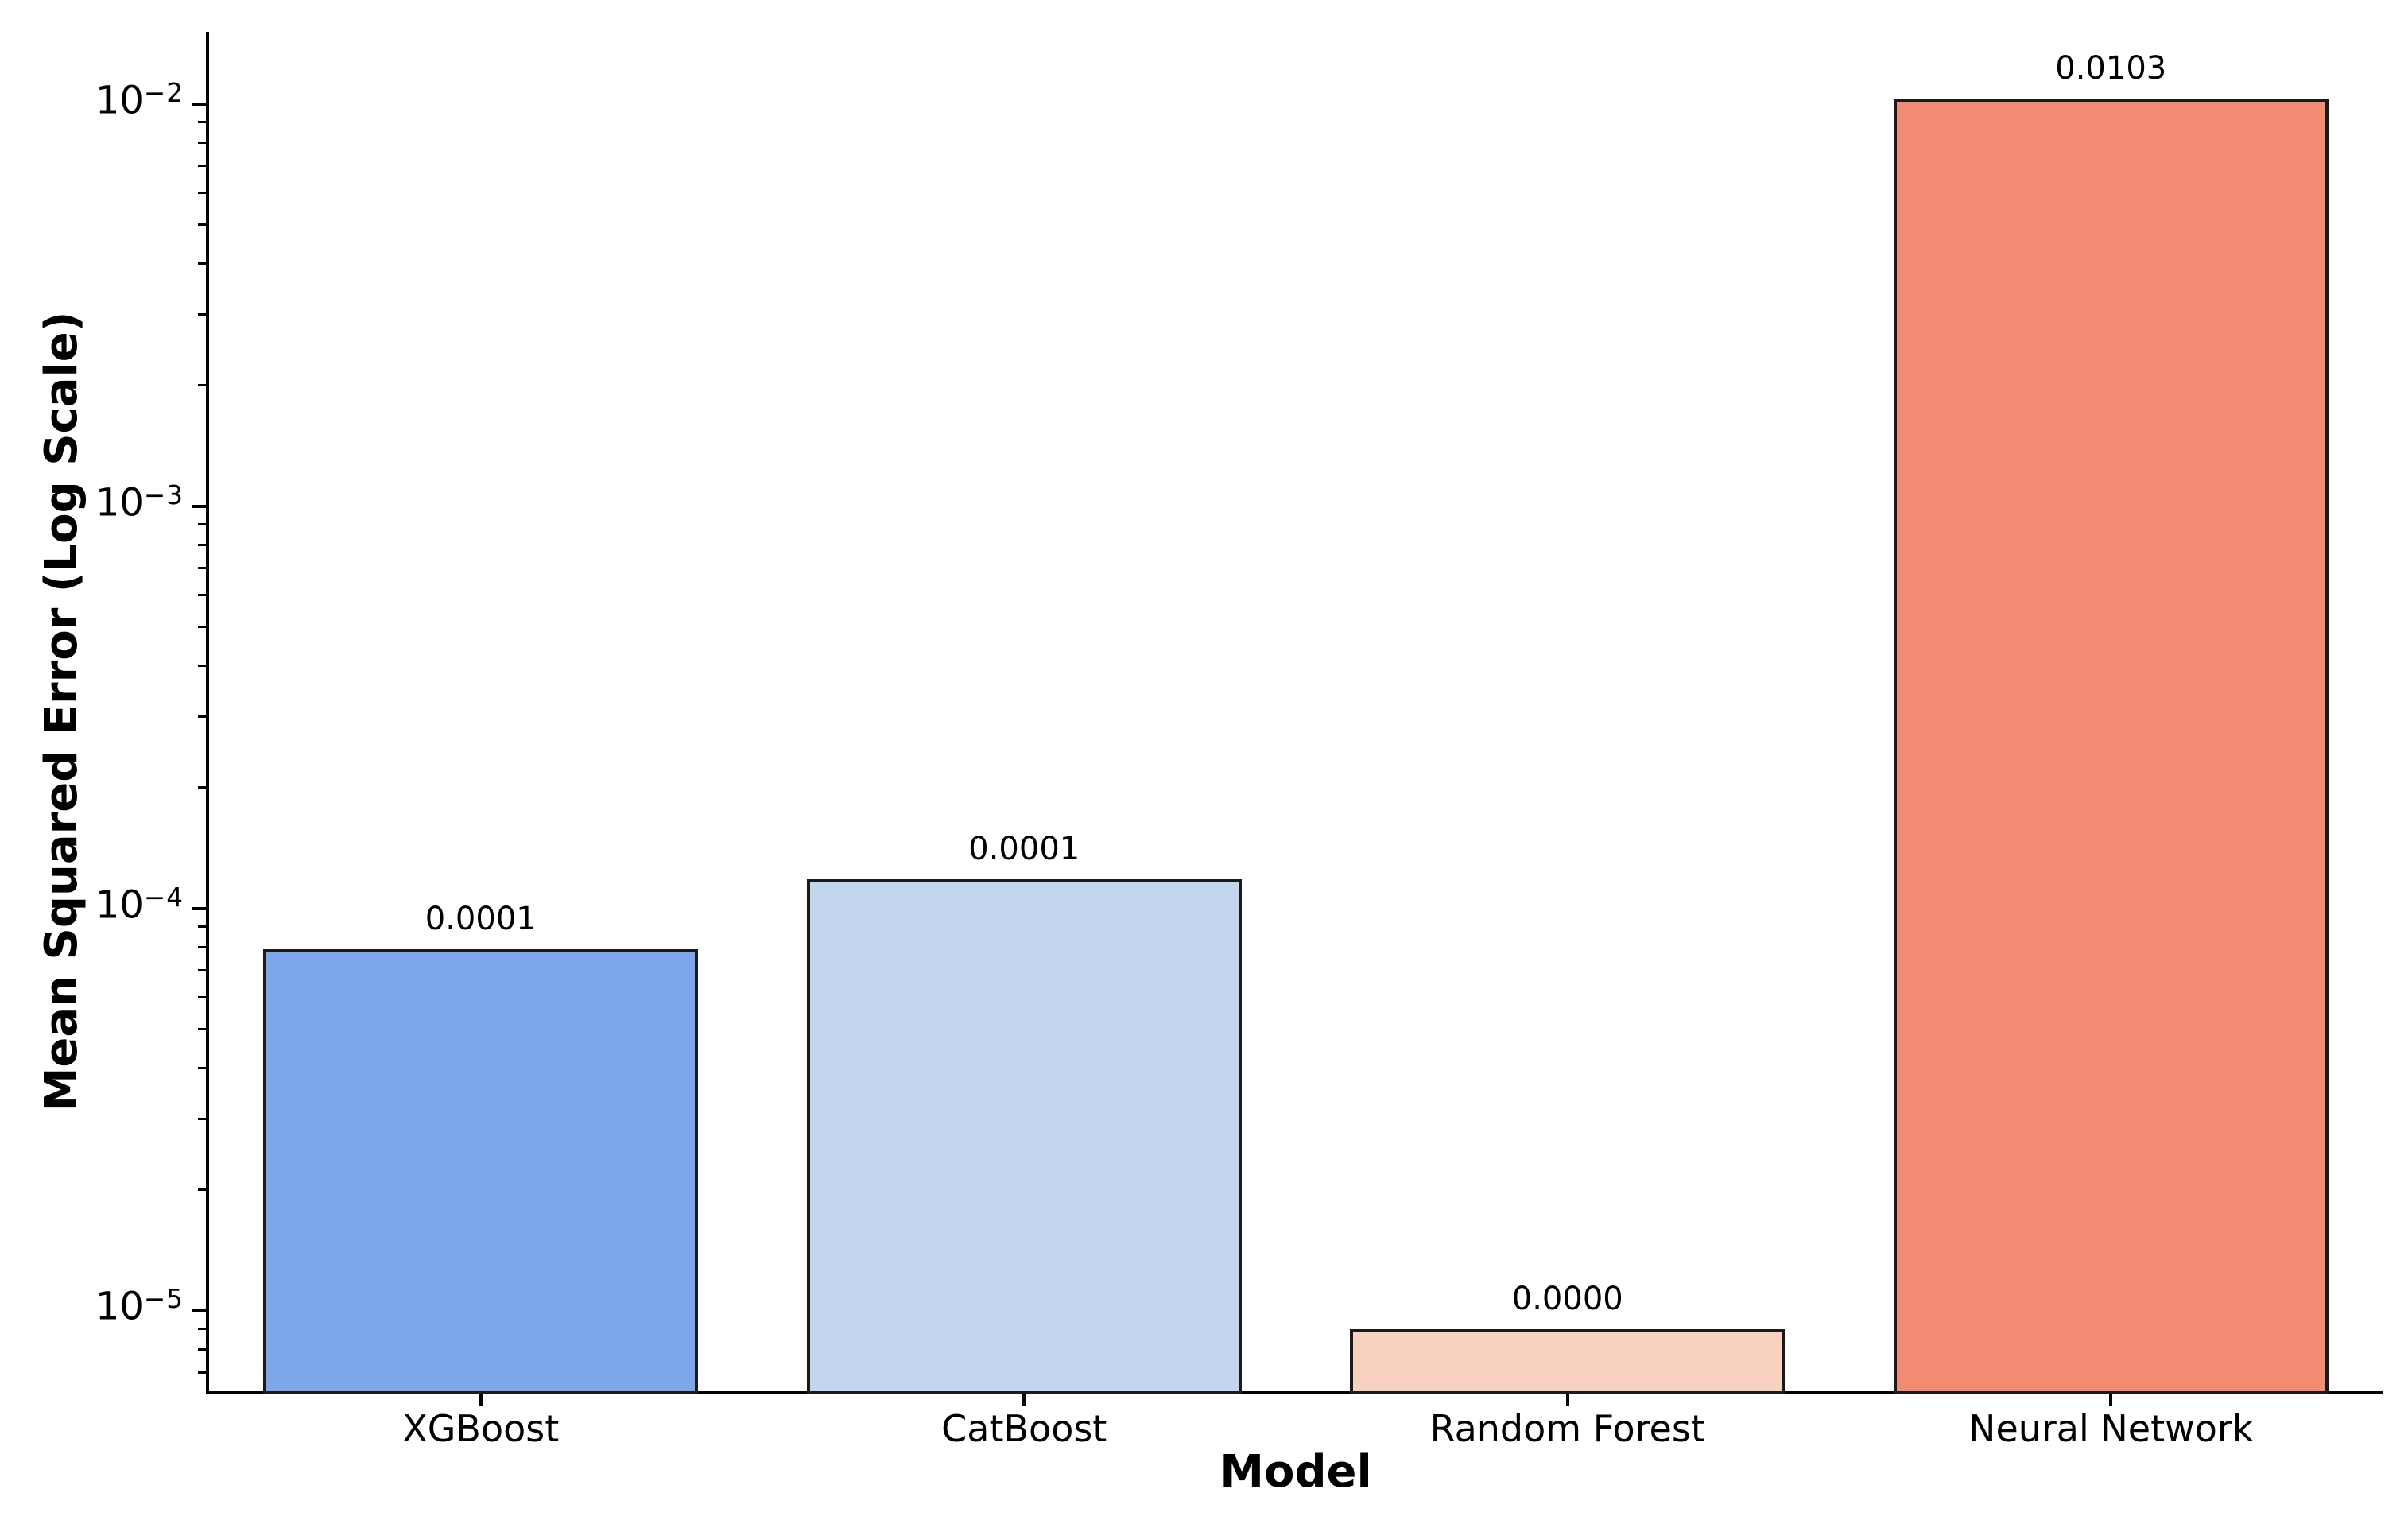 The height and width of the screenshot is (1520, 2408). Describe the element at coordinates (207, 713) in the screenshot. I see `y-axis-line` at that location.